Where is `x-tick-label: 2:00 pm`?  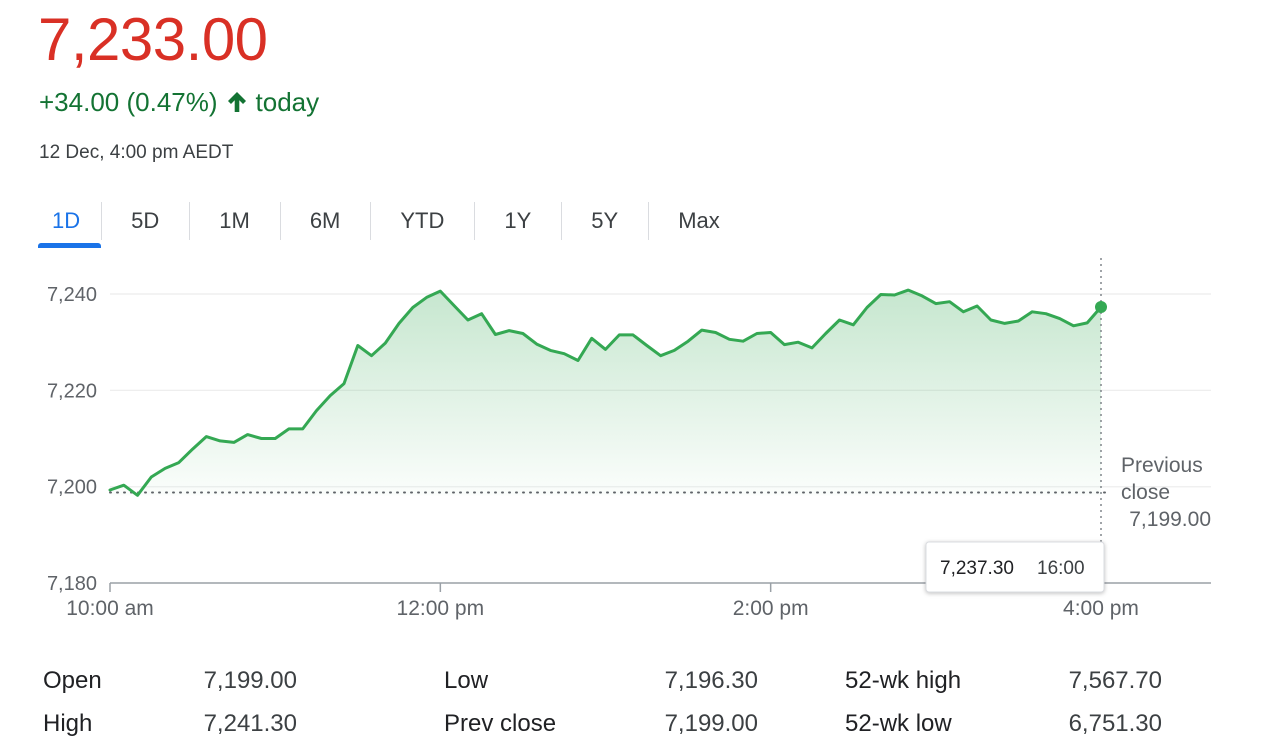
x-tick-label: 2:00 pm is located at coordinates (771, 608).